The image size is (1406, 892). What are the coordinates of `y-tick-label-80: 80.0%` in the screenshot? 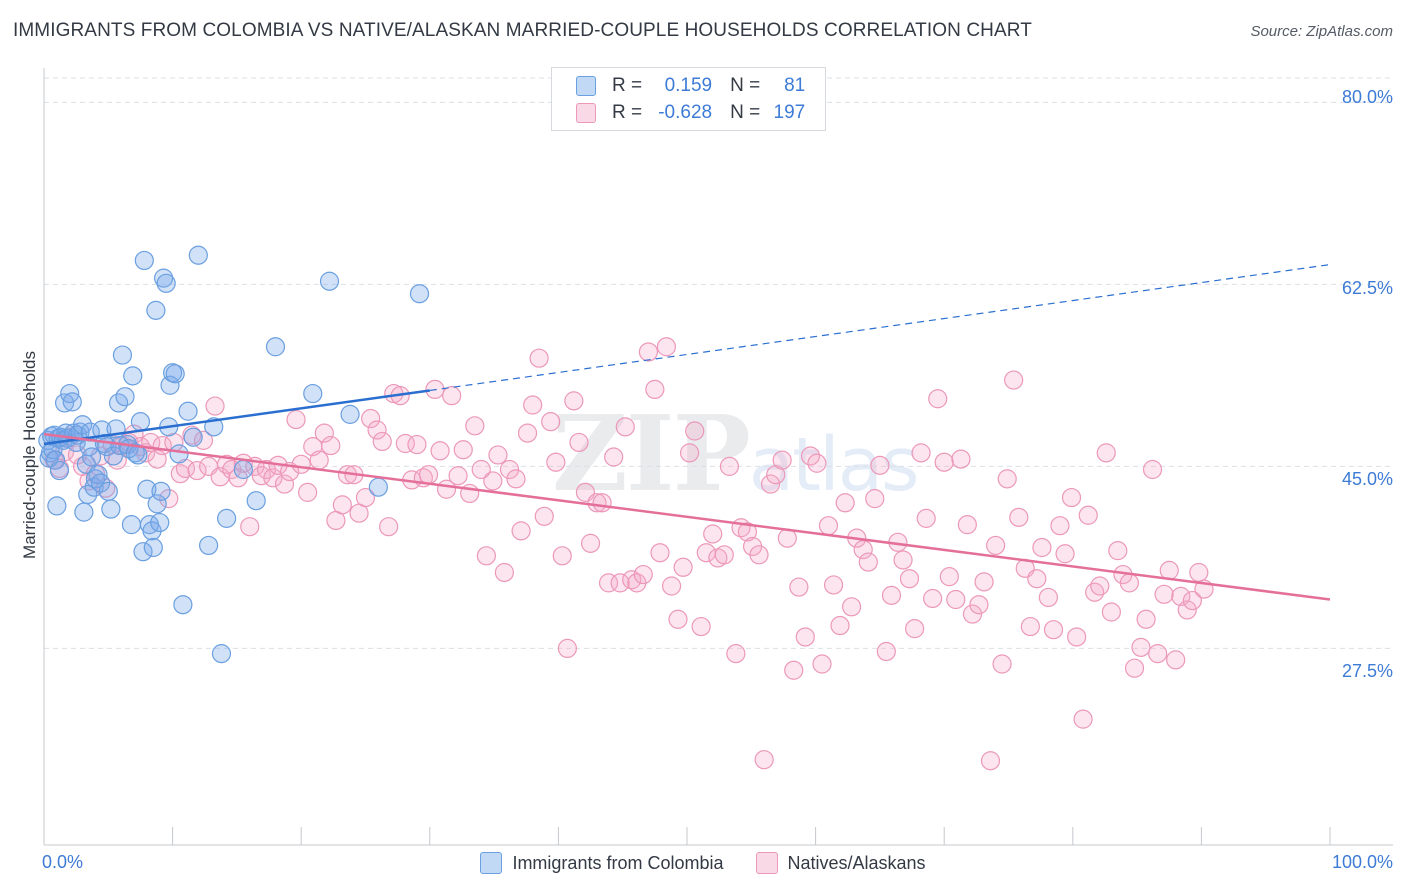 It's located at (1367, 97).